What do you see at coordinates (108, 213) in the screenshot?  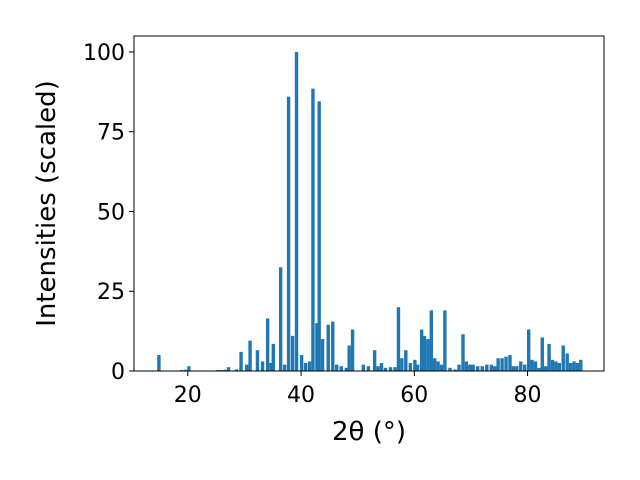 I see `y-axis-ticks: 0 25 50 75 100` at bounding box center [108, 213].